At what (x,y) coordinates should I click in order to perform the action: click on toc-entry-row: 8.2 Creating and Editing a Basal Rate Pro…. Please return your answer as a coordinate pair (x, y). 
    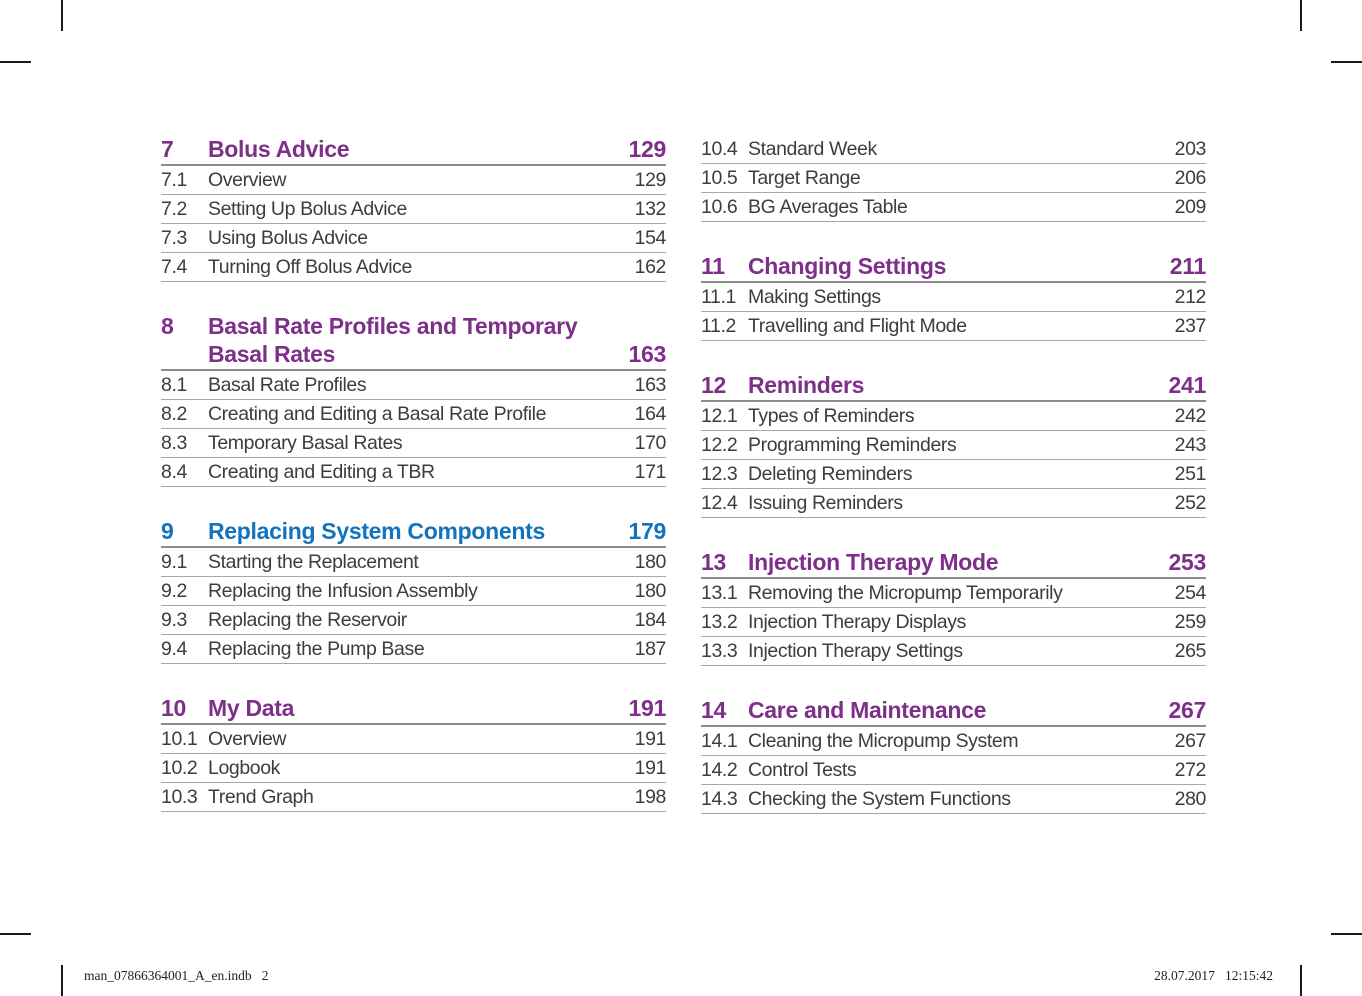
    Looking at the image, I should click on (413, 414).